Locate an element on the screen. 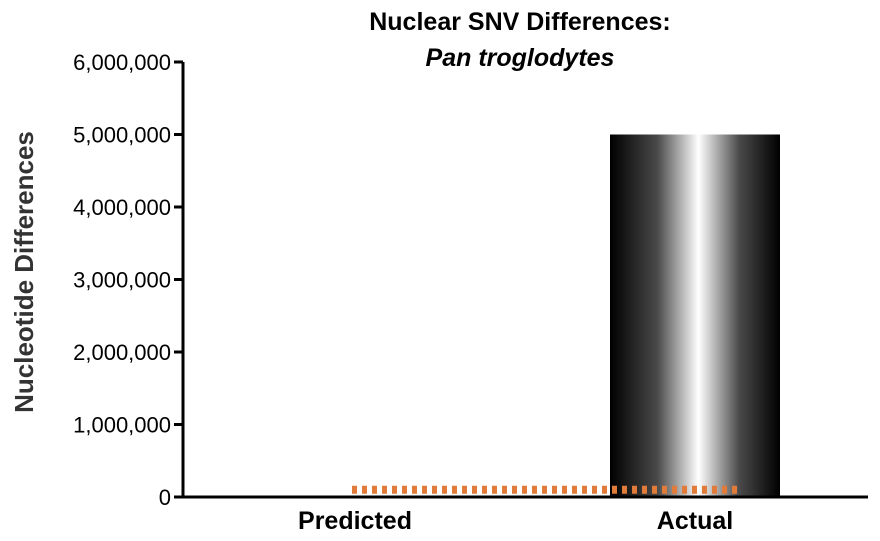 This screenshot has height=541, width=880. y-tick-label: 3,000,000 is located at coordinates (122, 280).